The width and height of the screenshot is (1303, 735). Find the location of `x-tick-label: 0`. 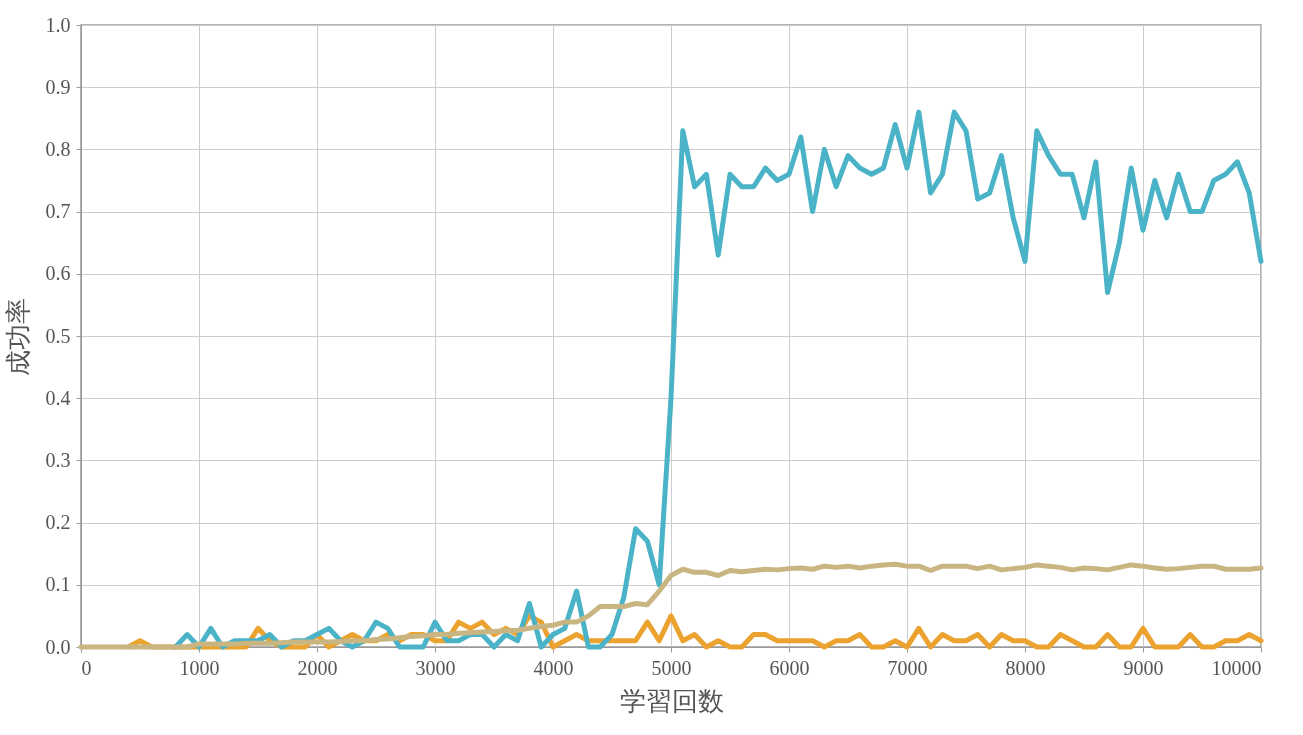

x-tick-label: 0 is located at coordinates (86, 667).